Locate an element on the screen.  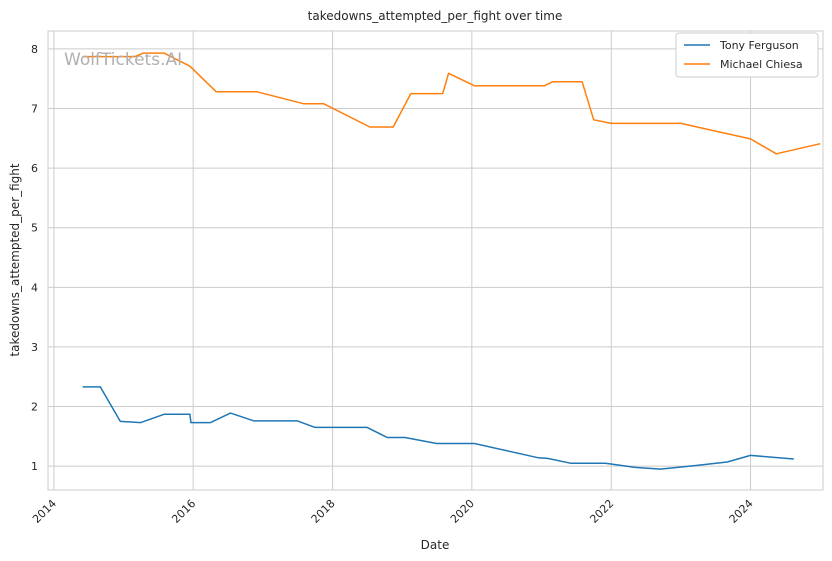
y-tick-label: 6 is located at coordinates (34, 168).